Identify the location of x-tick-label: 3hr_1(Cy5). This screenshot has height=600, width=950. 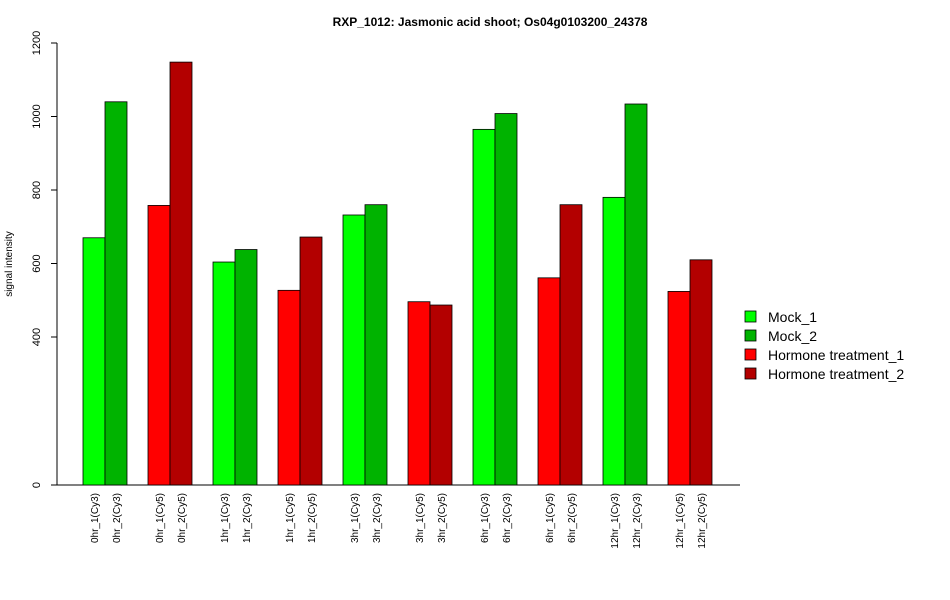
(420, 518).